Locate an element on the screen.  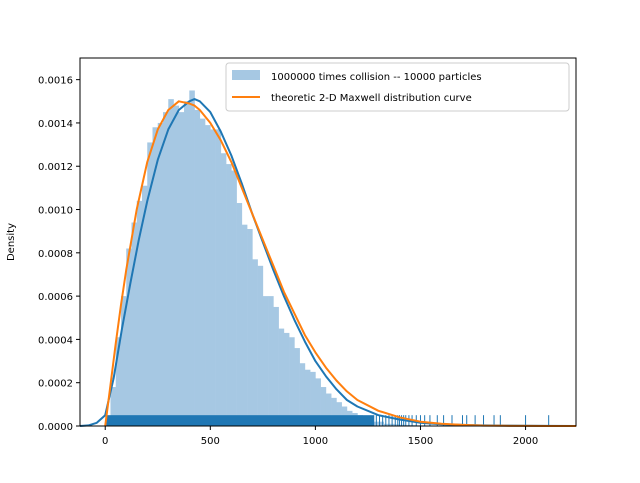
legend-label-theoretic: theoretic 2-D Maxwell distribution curve is located at coordinates (371, 98).